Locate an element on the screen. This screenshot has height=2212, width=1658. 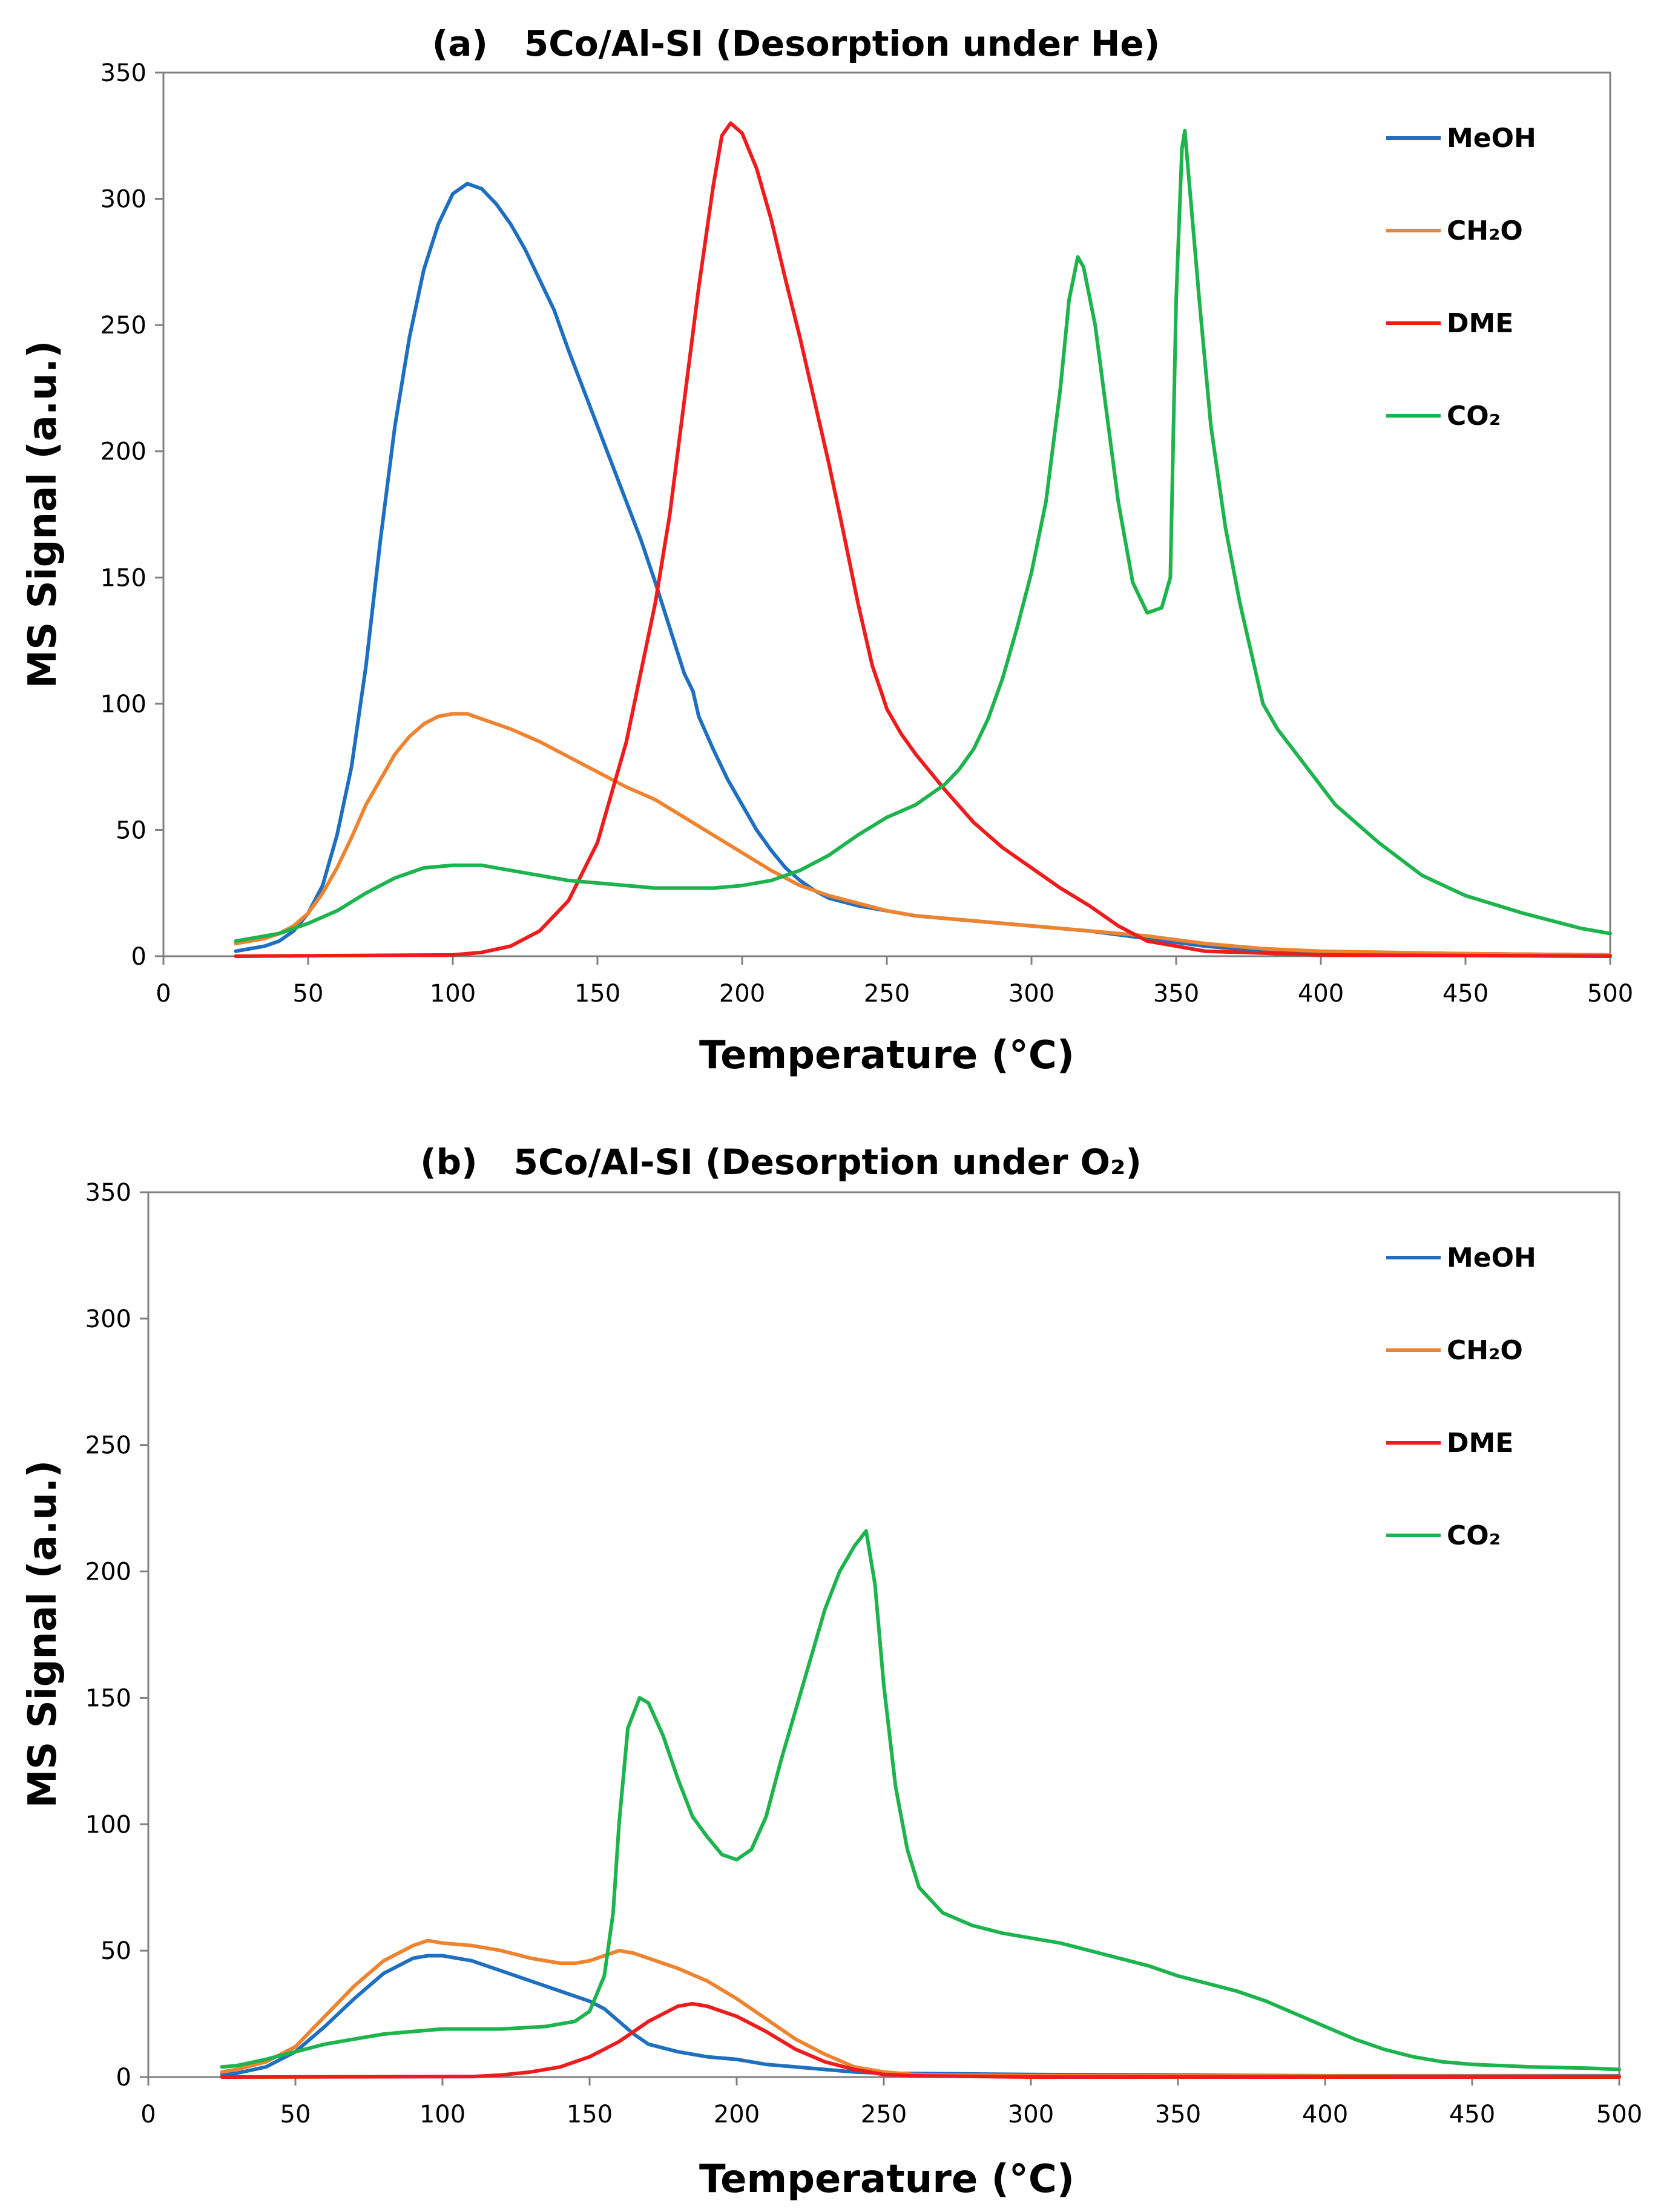
x-tick-label-b: 500 is located at coordinates (1619, 2114).